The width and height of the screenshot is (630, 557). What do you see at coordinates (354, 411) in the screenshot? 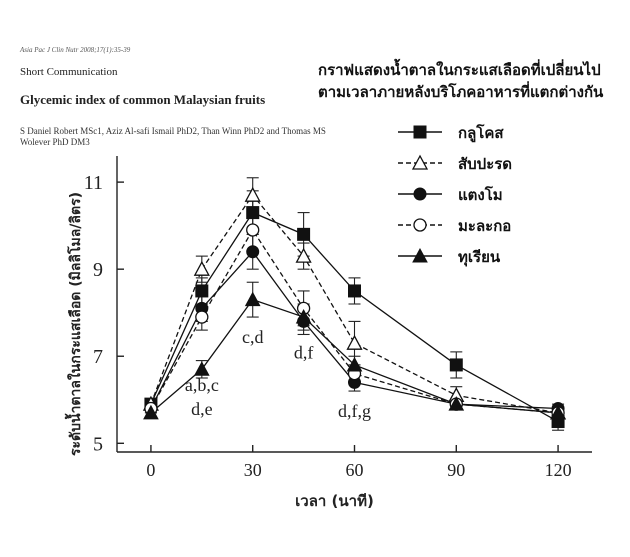
I see `significance-annotation: d,f,g` at bounding box center [354, 411].